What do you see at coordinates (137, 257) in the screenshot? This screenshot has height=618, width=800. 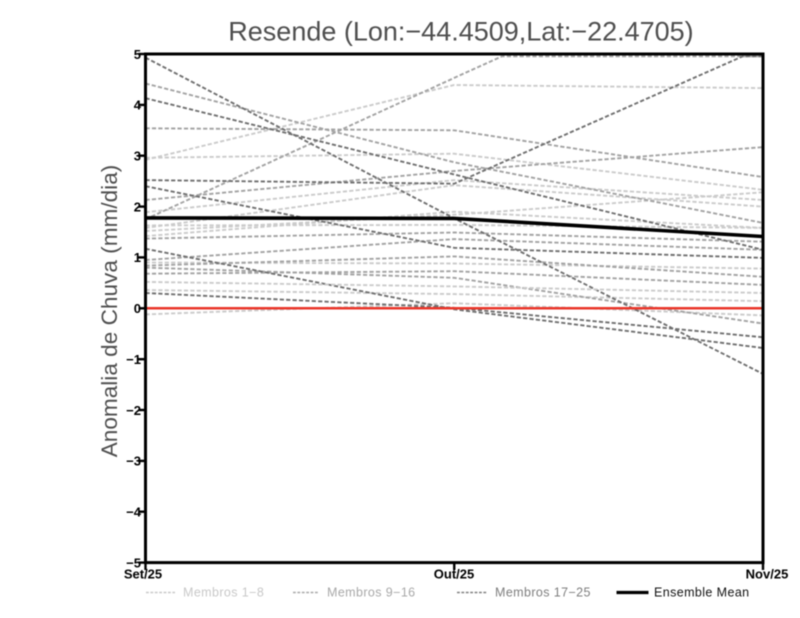 I see `svg-text: 1` at bounding box center [137, 257].